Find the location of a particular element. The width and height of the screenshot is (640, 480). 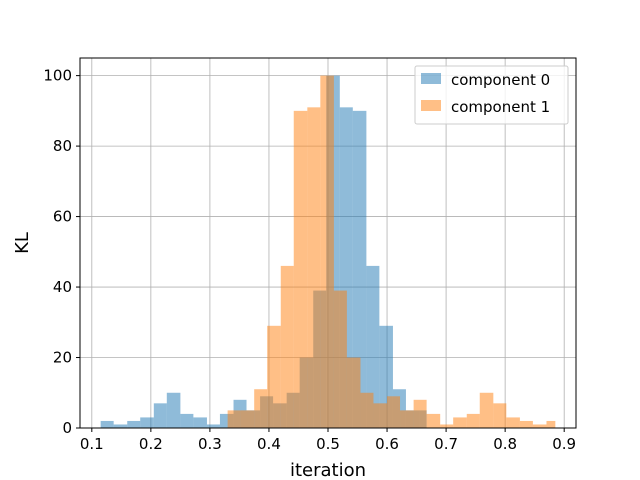

y-tick-label: 0 is located at coordinates (67, 428).